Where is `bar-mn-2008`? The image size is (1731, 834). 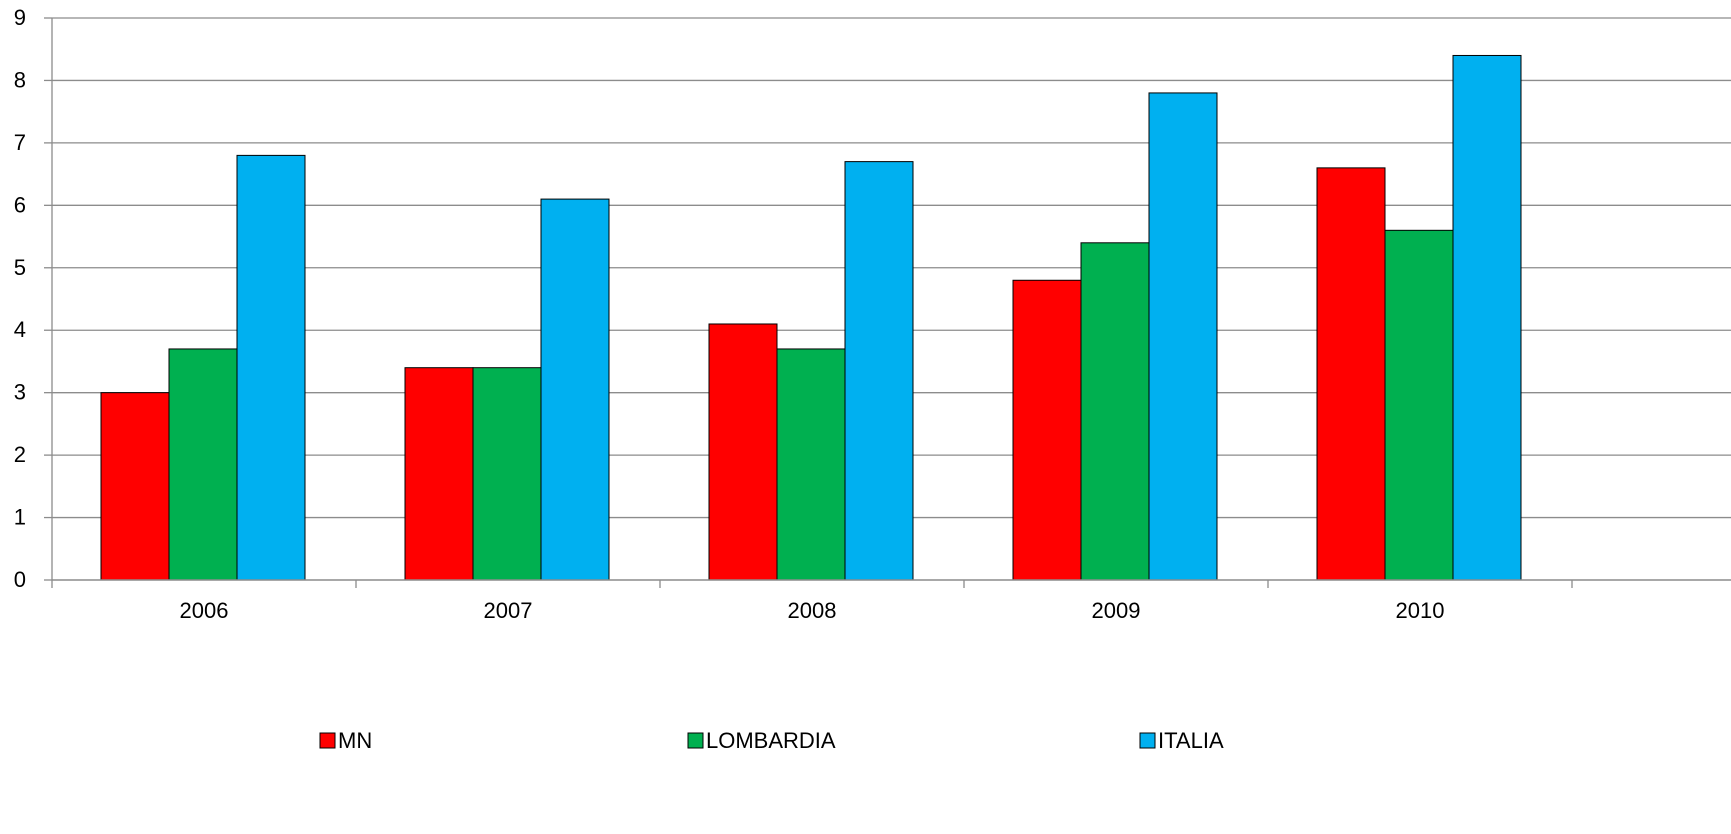 bar-mn-2008 is located at coordinates (743, 452).